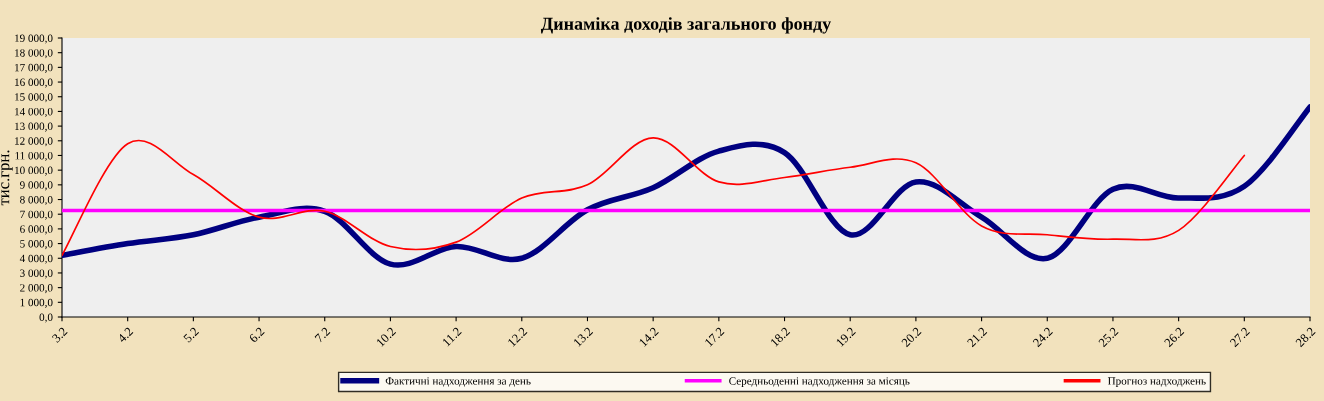 The image size is (1324, 401). What do you see at coordinates (1305, 337) in the screenshot?
I see `x-tick-label: 28.2` at bounding box center [1305, 337].